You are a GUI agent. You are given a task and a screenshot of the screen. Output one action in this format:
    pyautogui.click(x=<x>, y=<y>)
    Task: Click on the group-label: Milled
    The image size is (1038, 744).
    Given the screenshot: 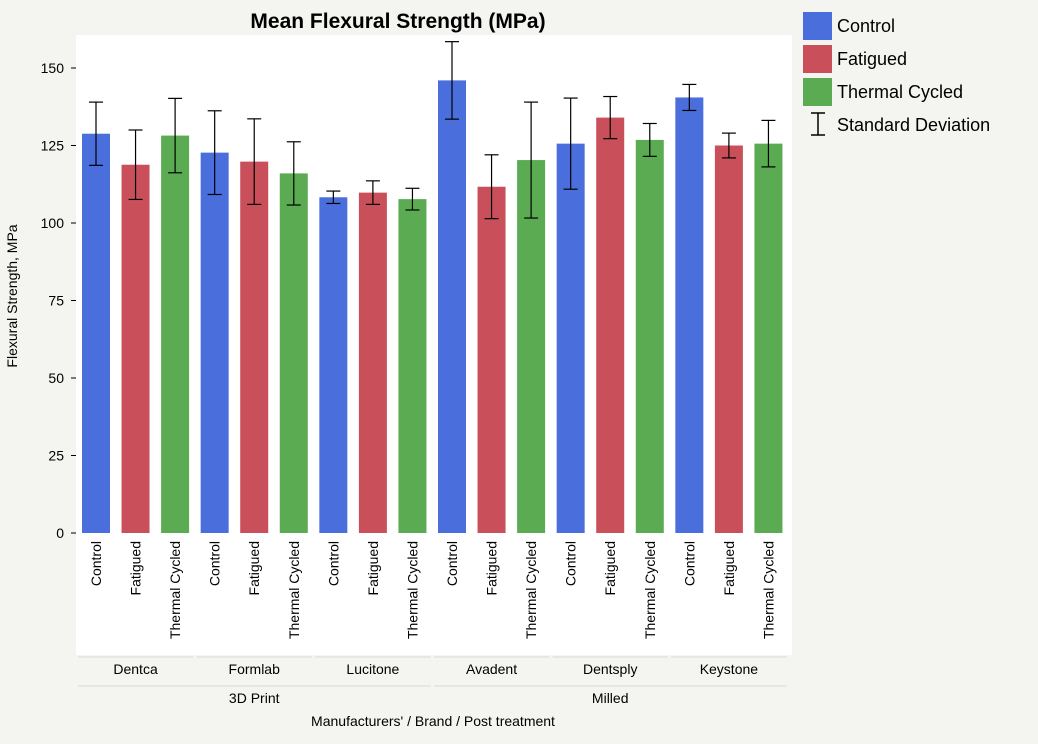 What is the action you would take?
    pyautogui.click(x=610, y=698)
    